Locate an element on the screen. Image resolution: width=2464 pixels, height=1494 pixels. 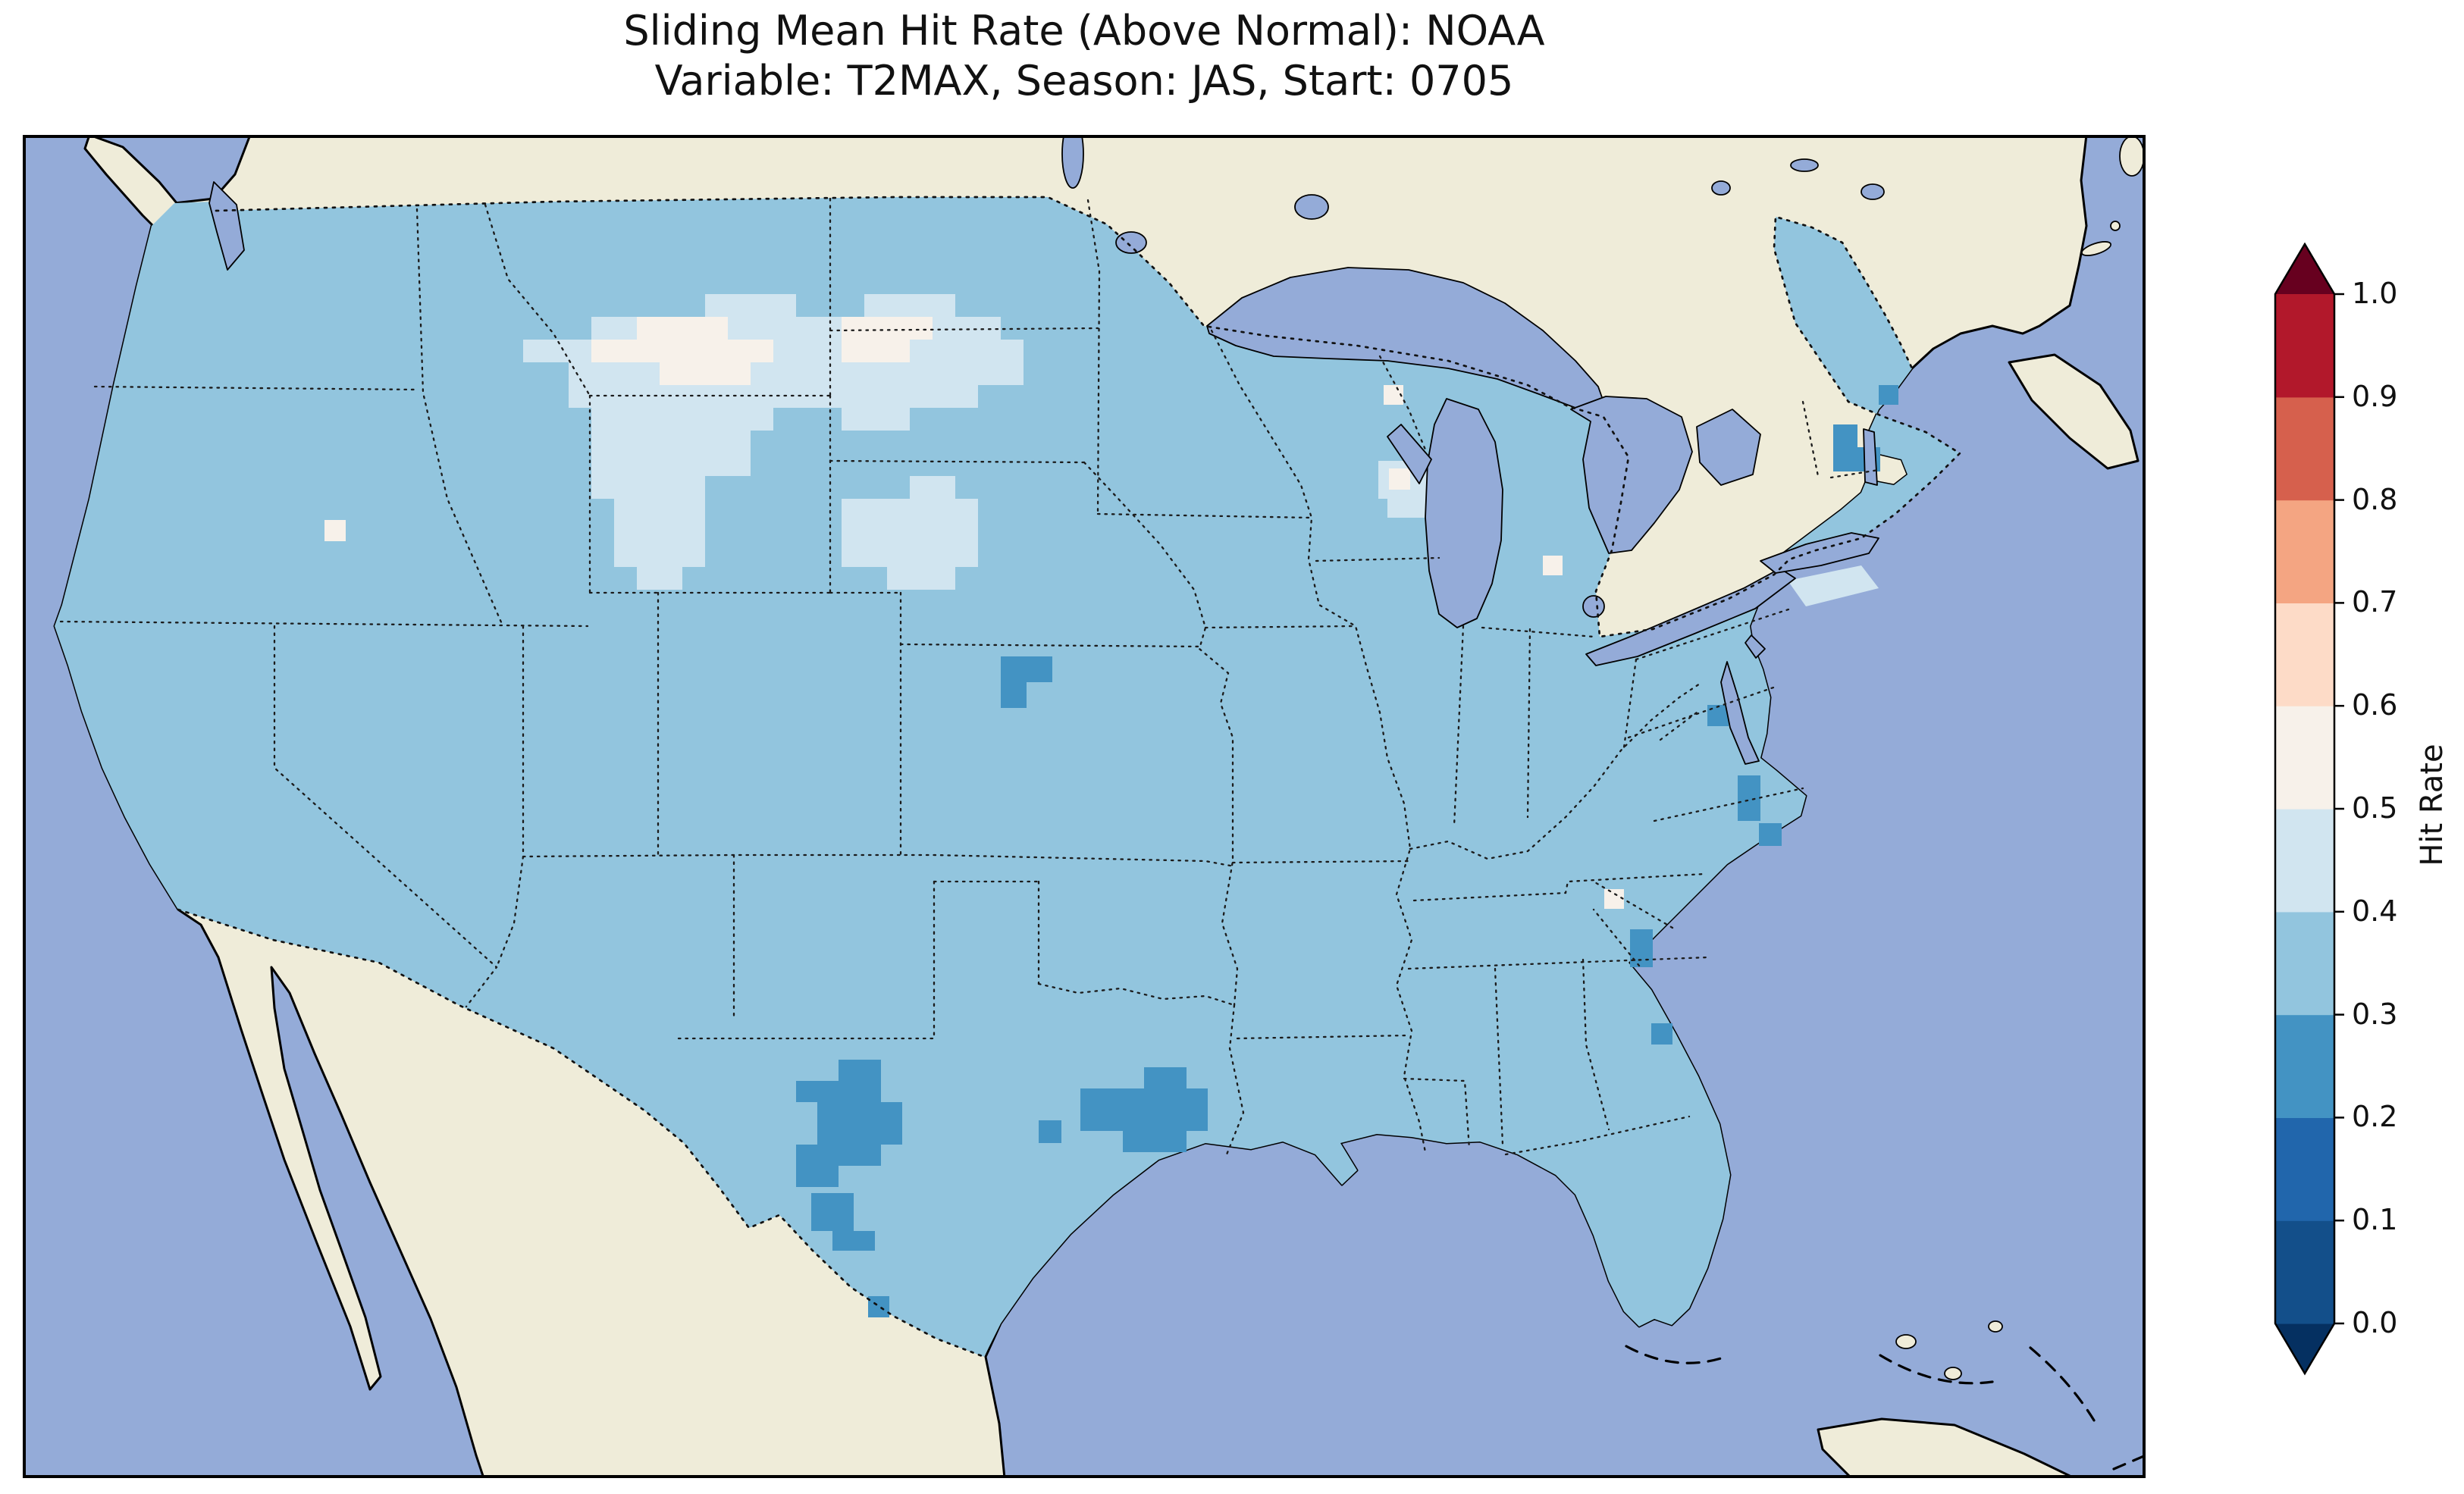
patch-light-nebraska is located at coordinates (910, 533).